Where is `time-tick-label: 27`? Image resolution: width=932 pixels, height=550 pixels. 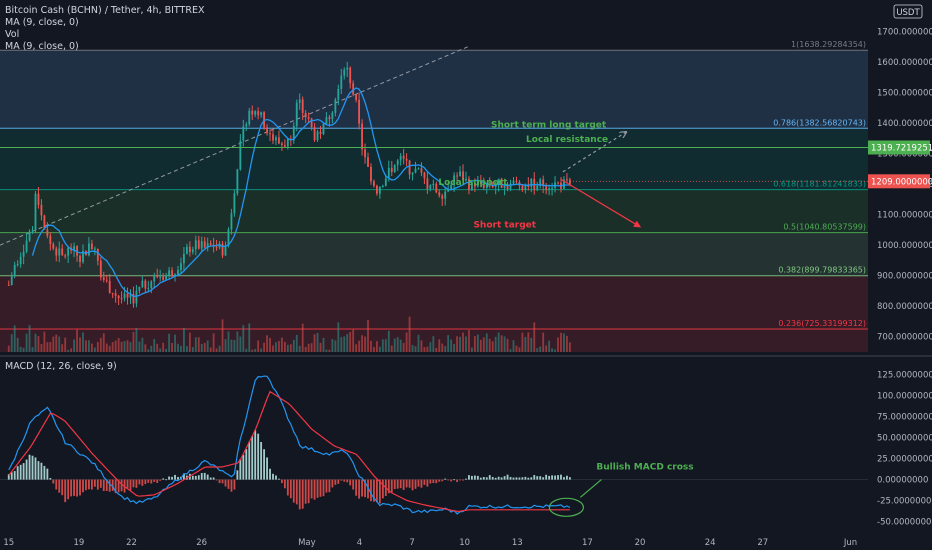
time-tick-label: 27 is located at coordinates (762, 543).